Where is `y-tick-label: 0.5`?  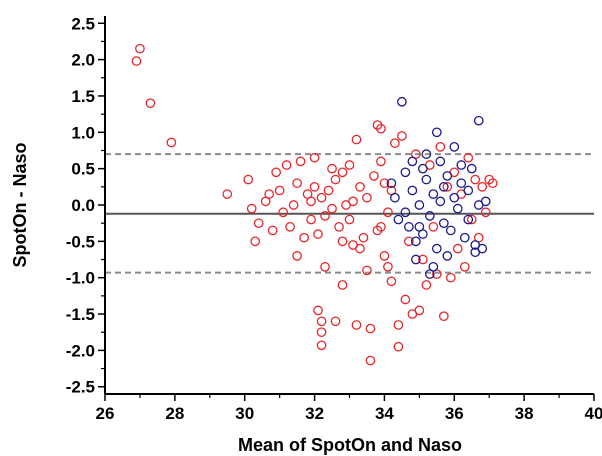 y-tick-label: 0.5 is located at coordinates (83, 169).